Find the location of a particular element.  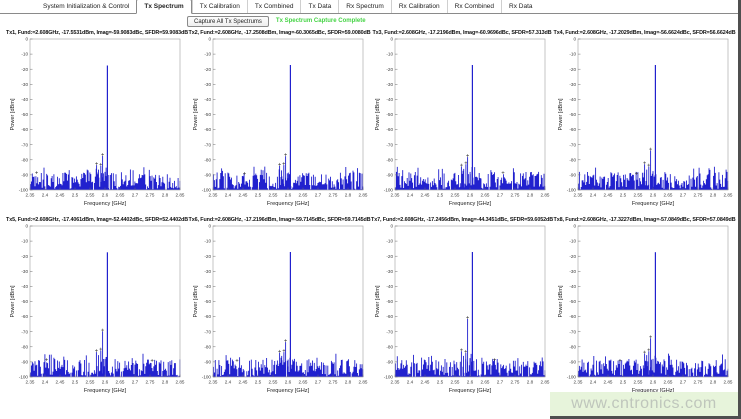

svg-text: 2.75 is located at coordinates (515, 195).